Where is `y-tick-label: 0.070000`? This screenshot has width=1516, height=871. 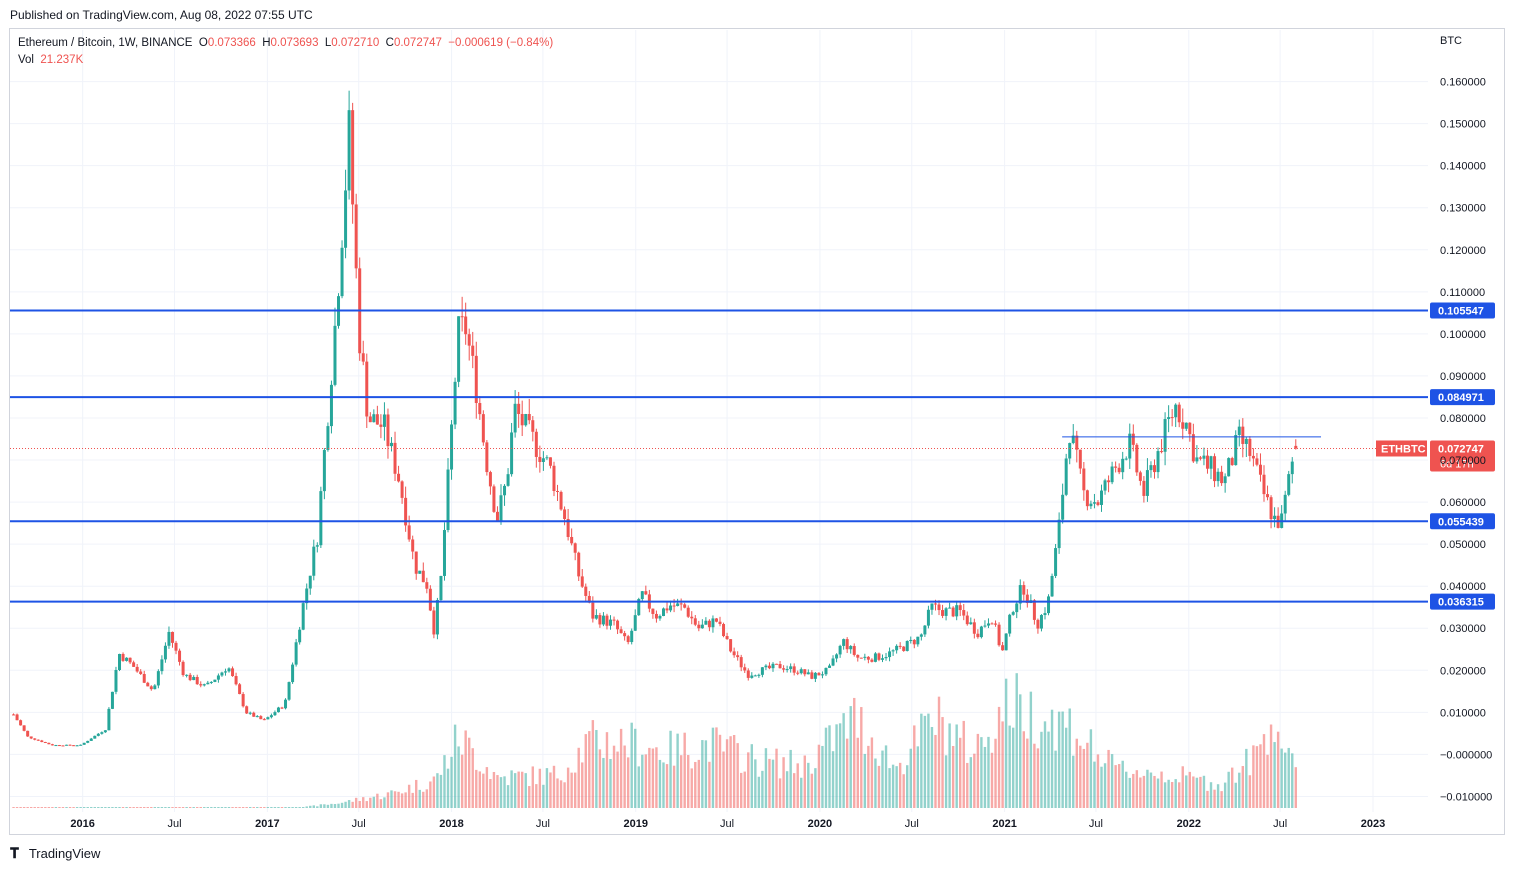 y-tick-label: 0.070000 is located at coordinates (1463, 461).